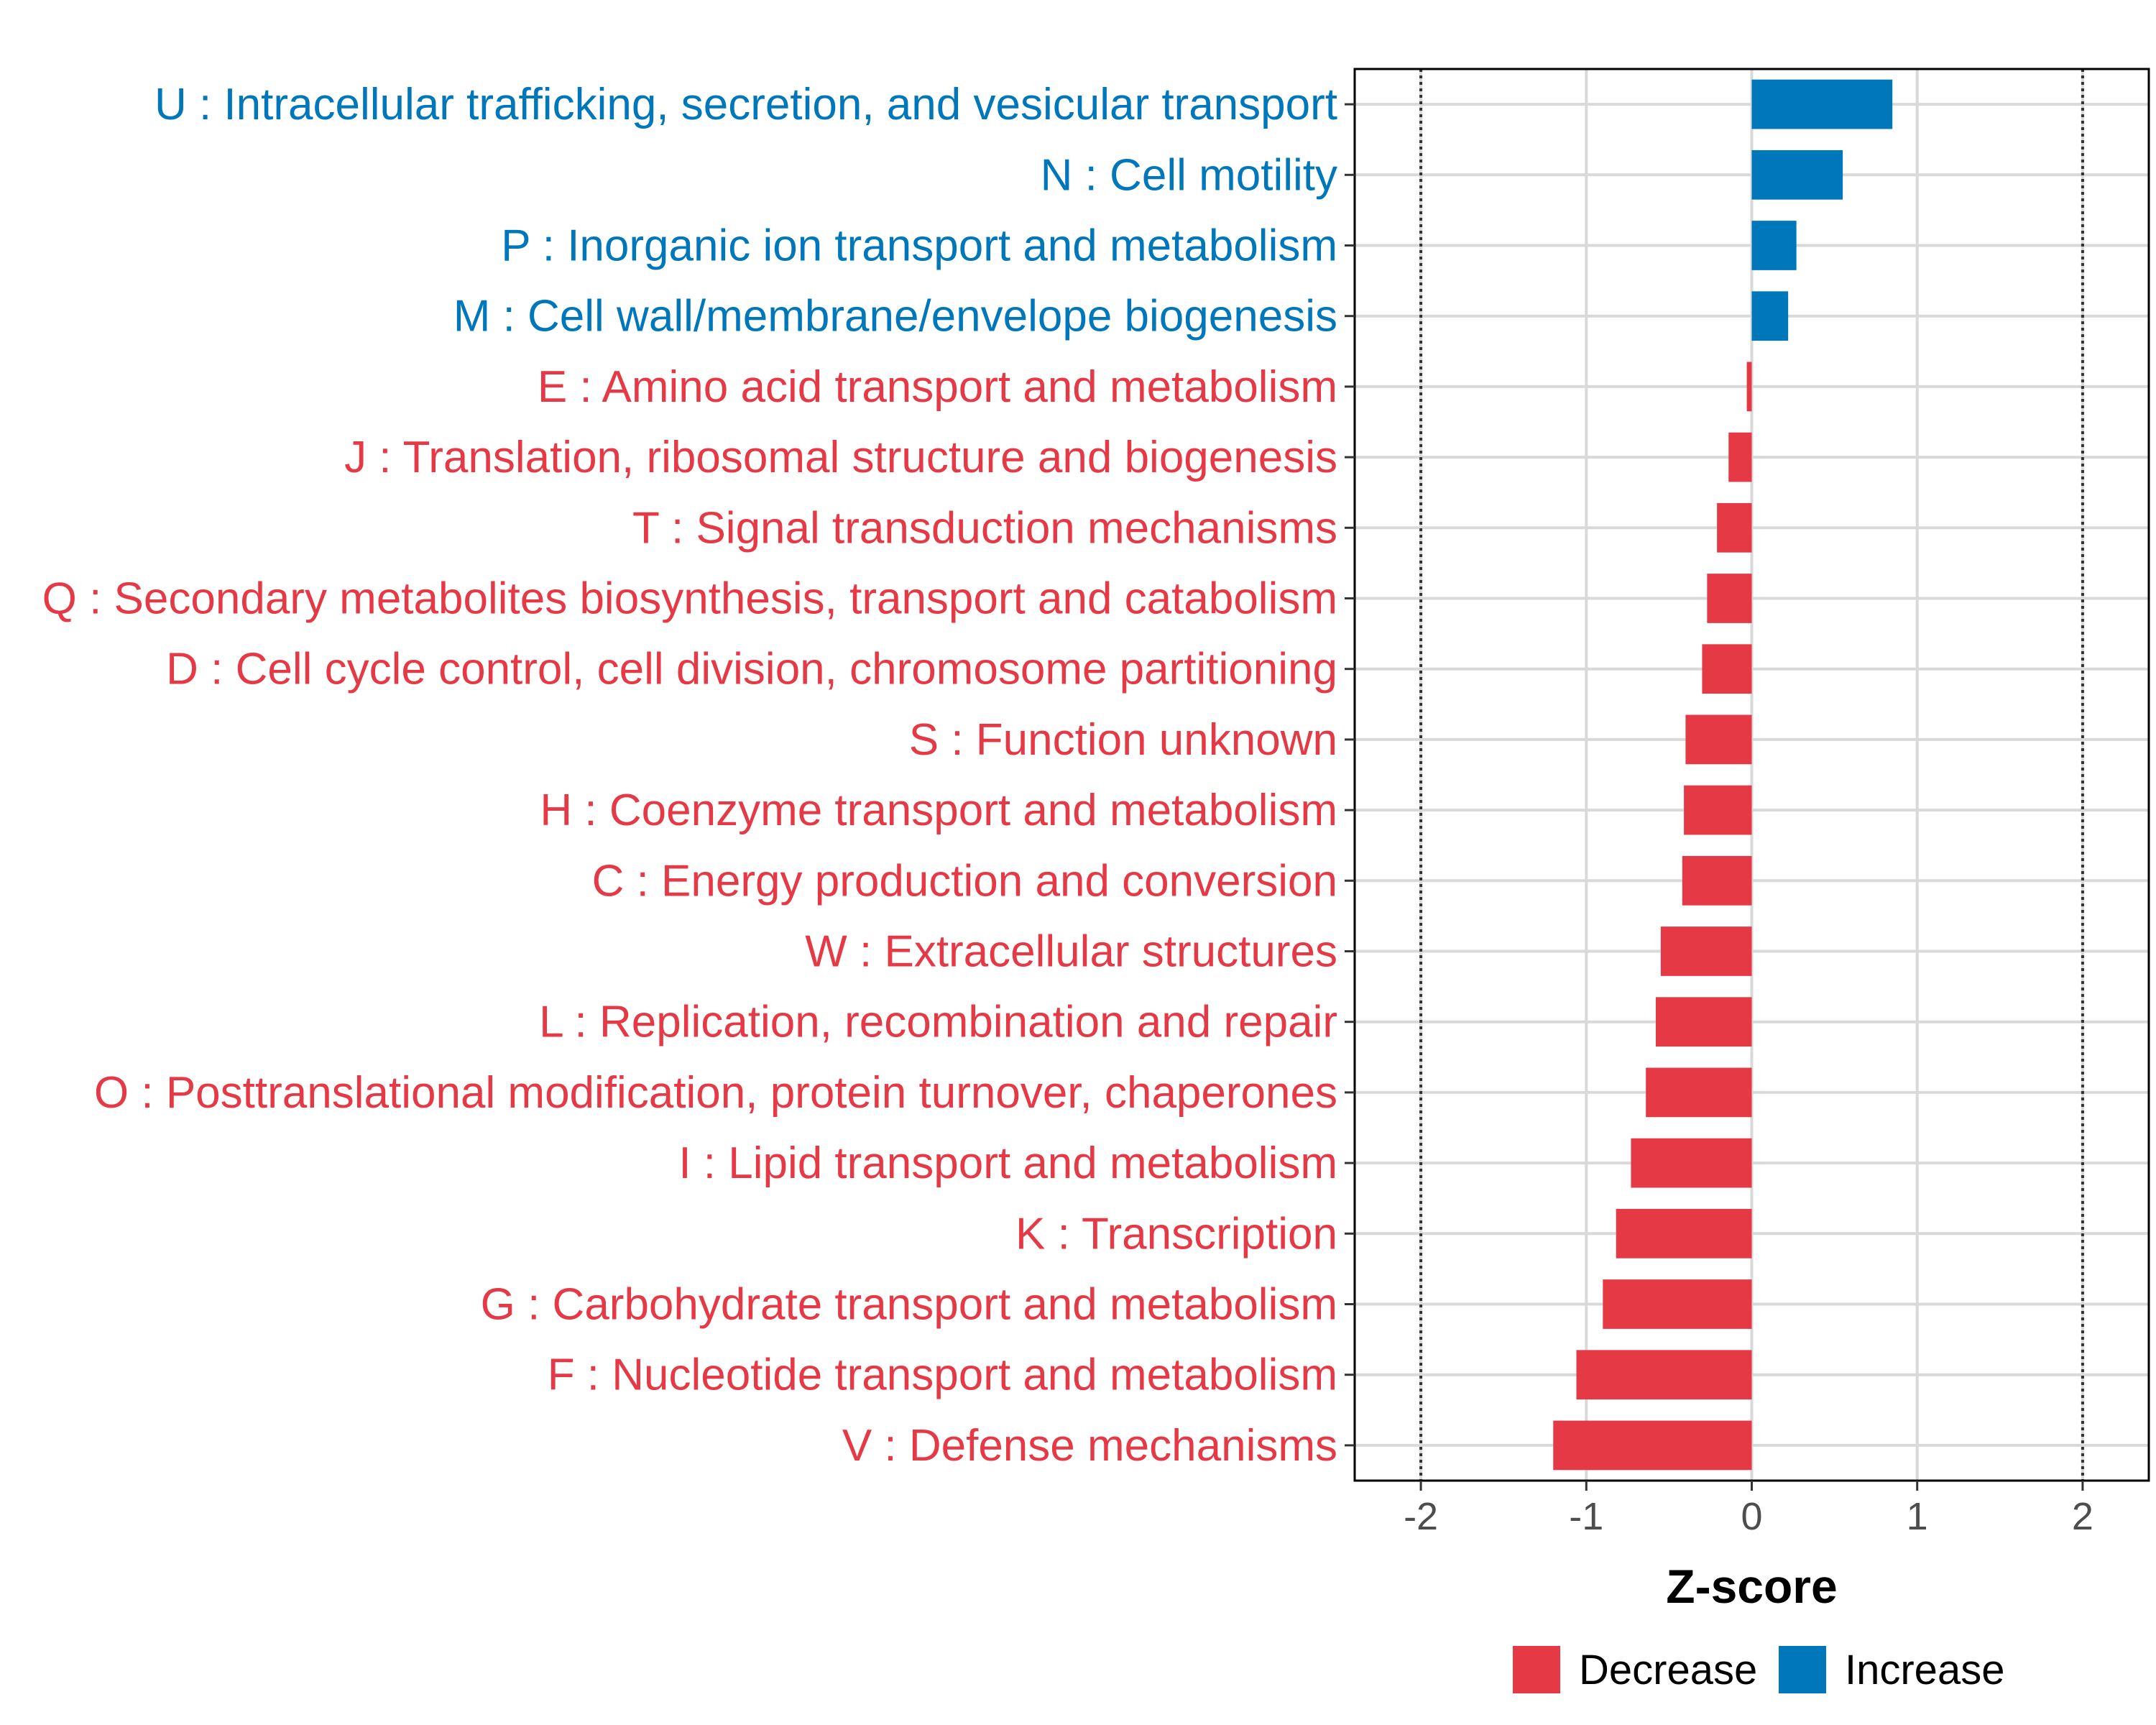 The image size is (2156, 1725). What do you see at coordinates (1752, 1586) in the screenshot?
I see `x-axis-title: Z-score` at bounding box center [1752, 1586].